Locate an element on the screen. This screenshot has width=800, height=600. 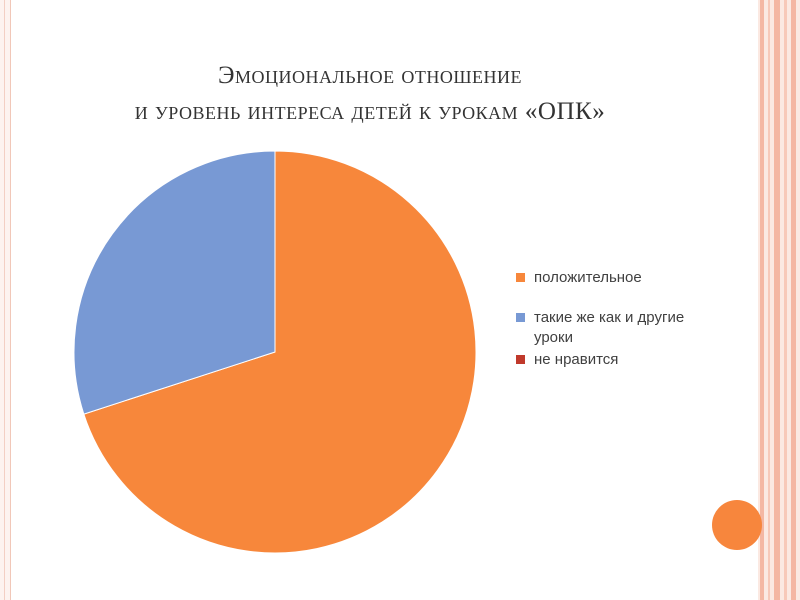
legend-item: такие же как и другие уроки is located at coordinates (606, 328).